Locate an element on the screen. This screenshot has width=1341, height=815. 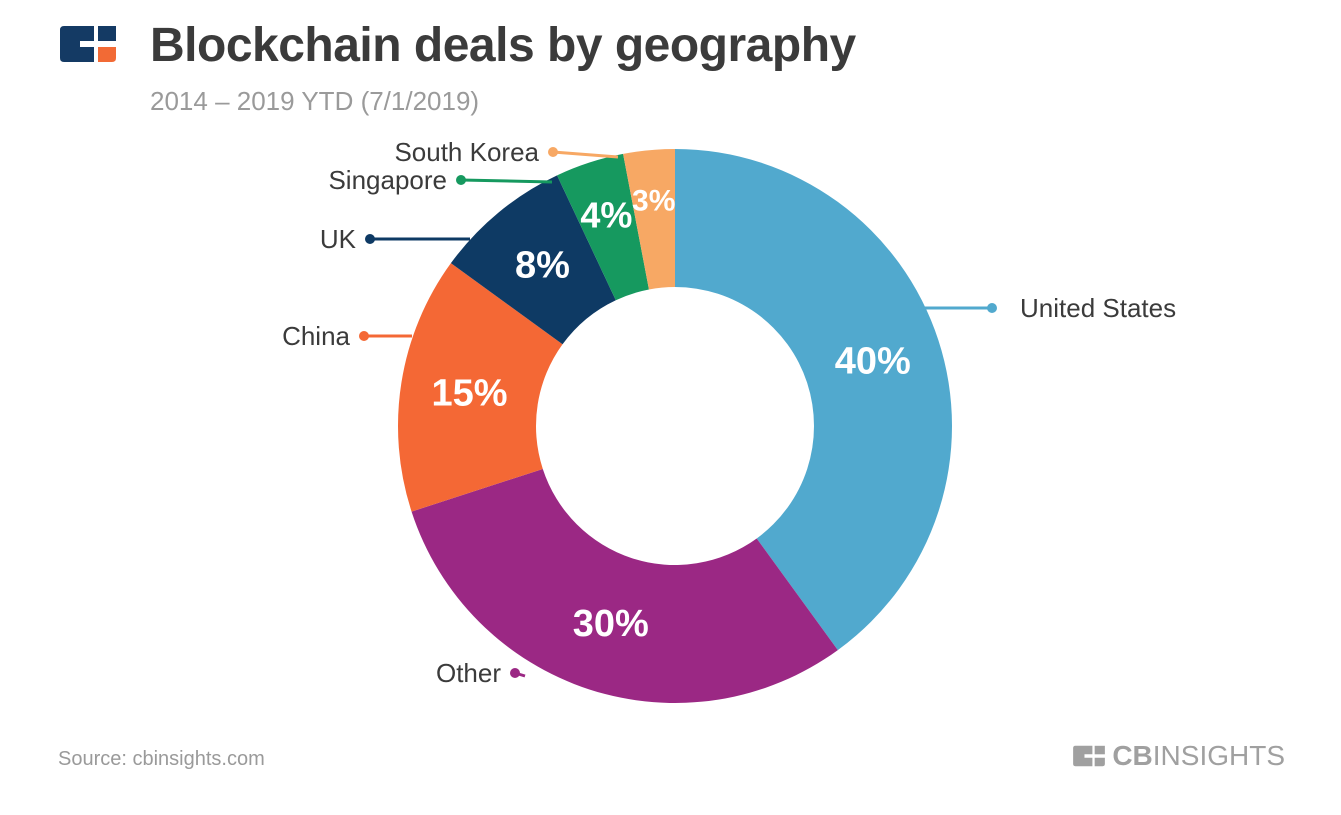
slice-uk is located at coordinates (533, 260).